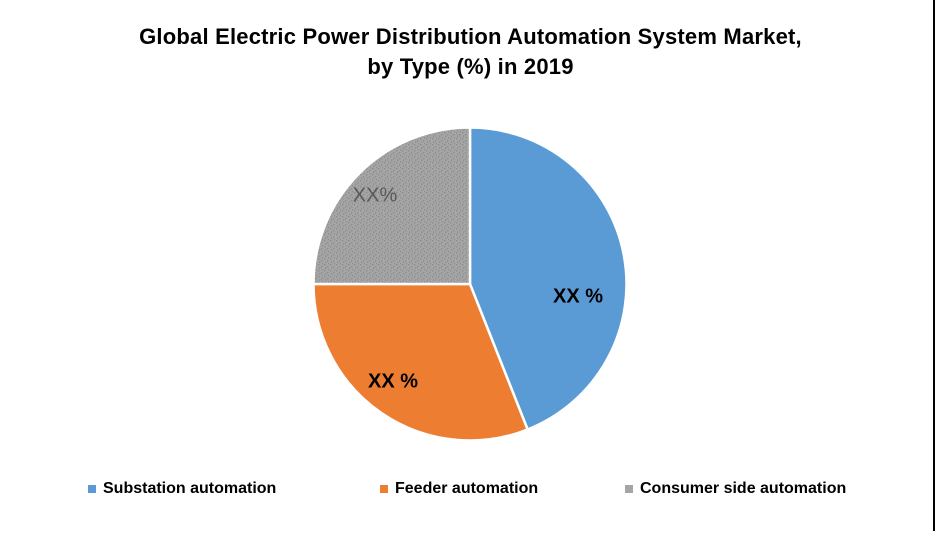 The height and width of the screenshot is (538, 941). Describe the element at coordinates (467, 488) in the screenshot. I see `legend-label-feeder: Feeder automation` at that location.